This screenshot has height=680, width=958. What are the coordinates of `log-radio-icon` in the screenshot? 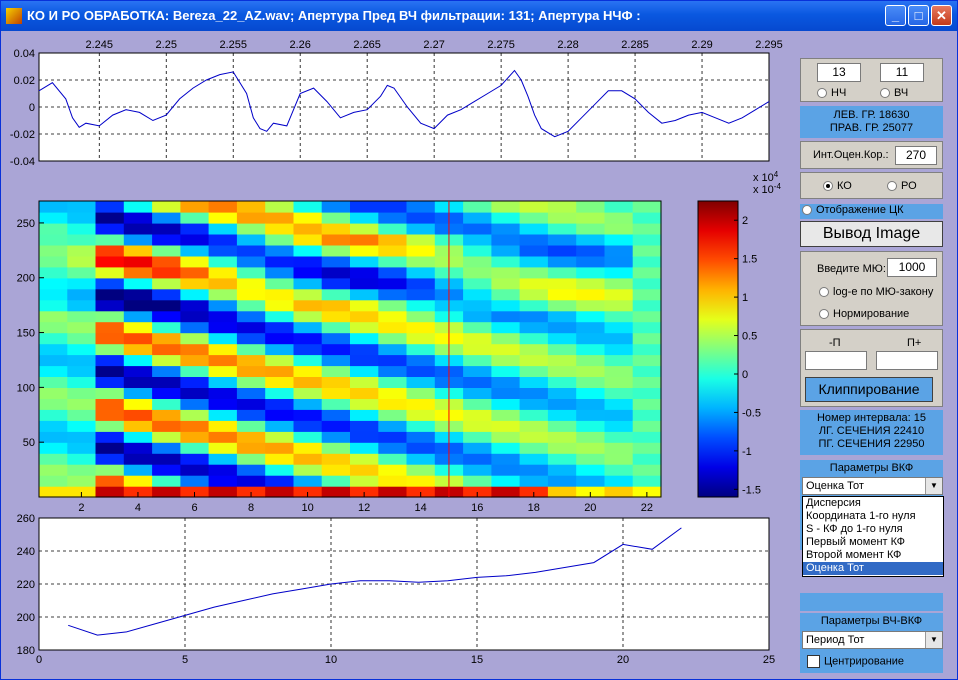 It's located at (824, 292).